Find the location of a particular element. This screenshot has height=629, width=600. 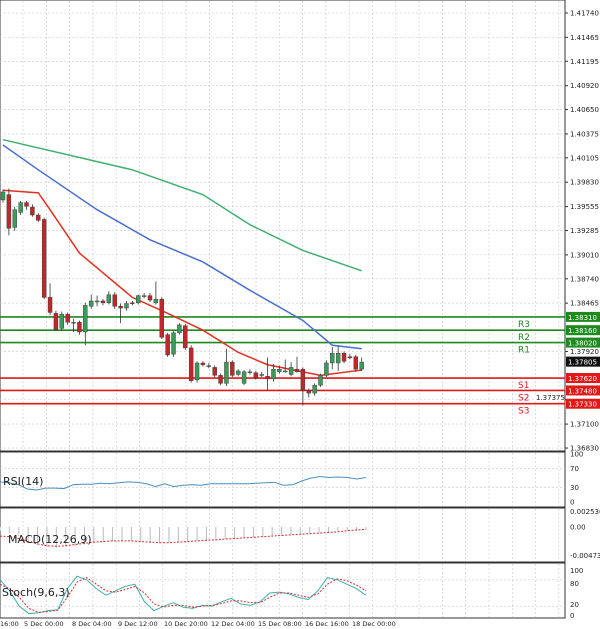

stoch-axis-label: 20 is located at coordinates (574, 605).